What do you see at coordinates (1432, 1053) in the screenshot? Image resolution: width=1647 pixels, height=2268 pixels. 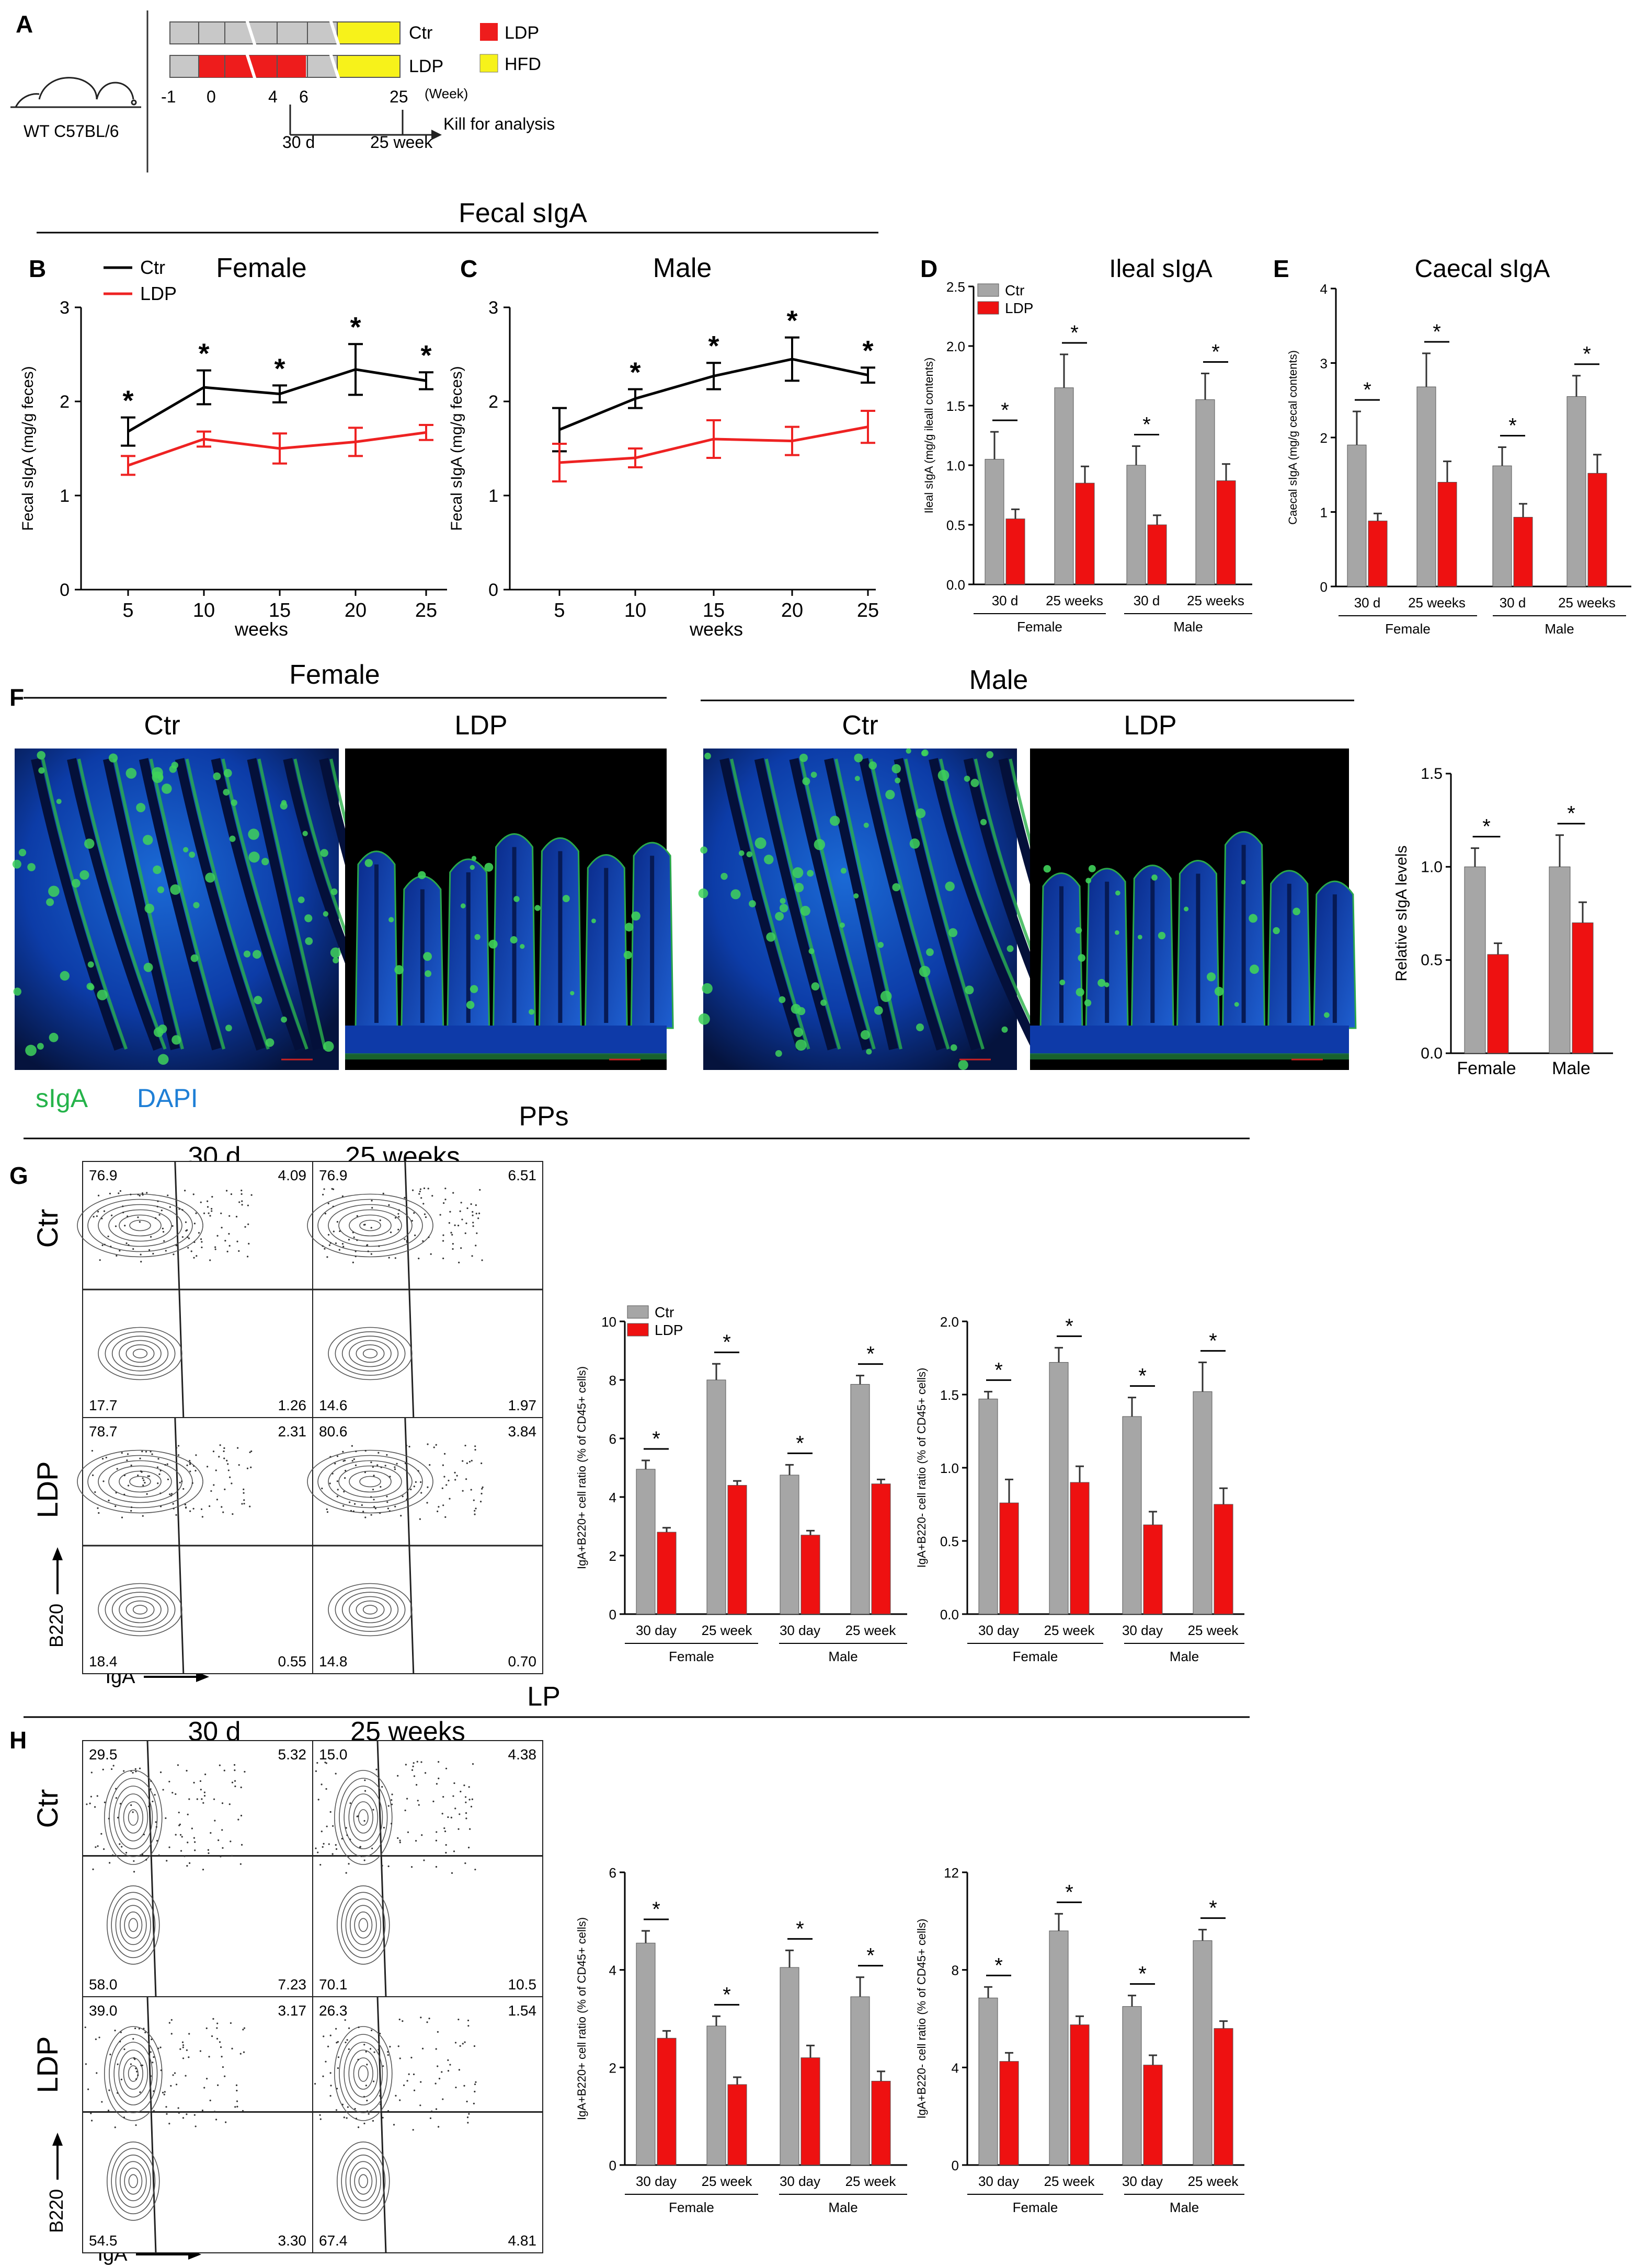 I see `y-tick-label: 0.0` at bounding box center [1432, 1053].